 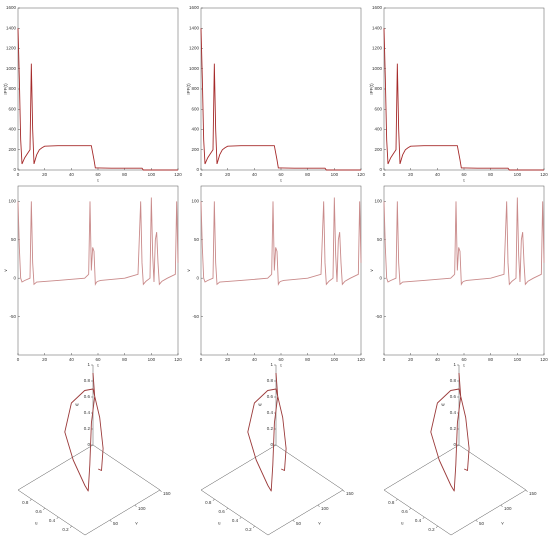 I want to click on y-tick-label: 1400, so click(x=194, y=27).